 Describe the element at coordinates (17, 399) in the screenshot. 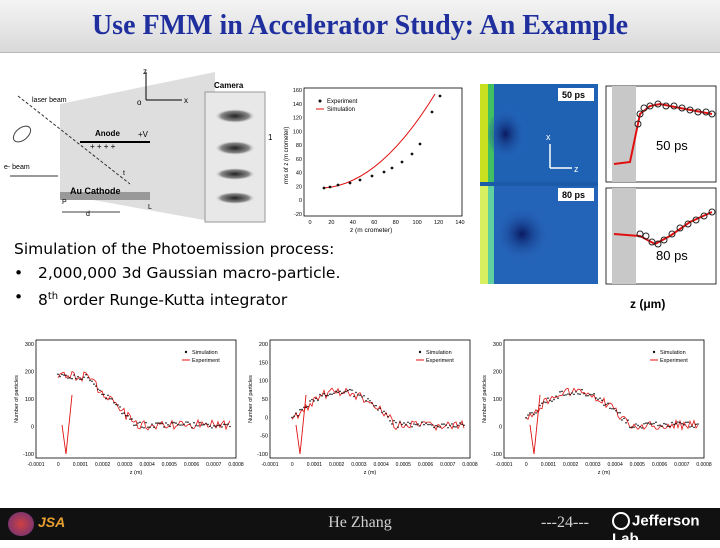

I see `hist-ylabel: Number of particles` at that location.